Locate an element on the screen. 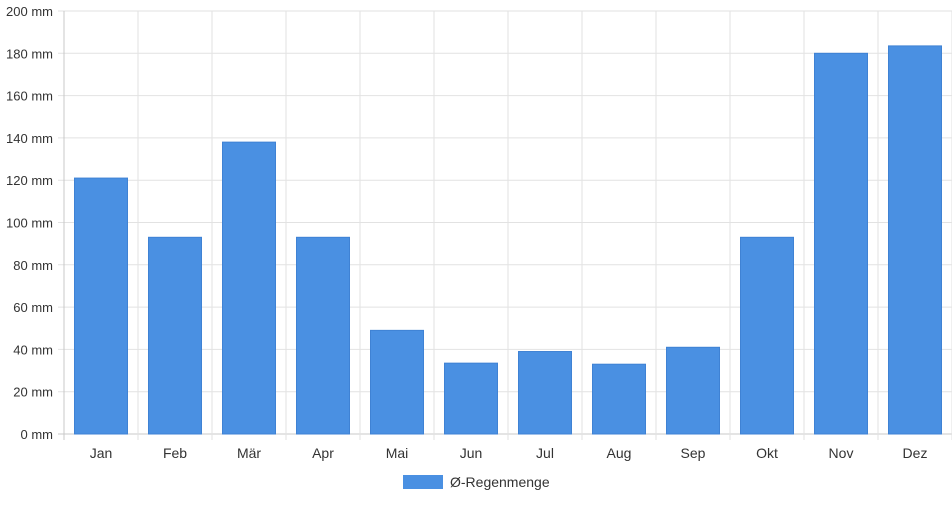  x-tick-labels: Jan Feb Mär Apr Mai Jun Jul Aug Sep Okt Nov Dez is located at coordinates (509, 453).